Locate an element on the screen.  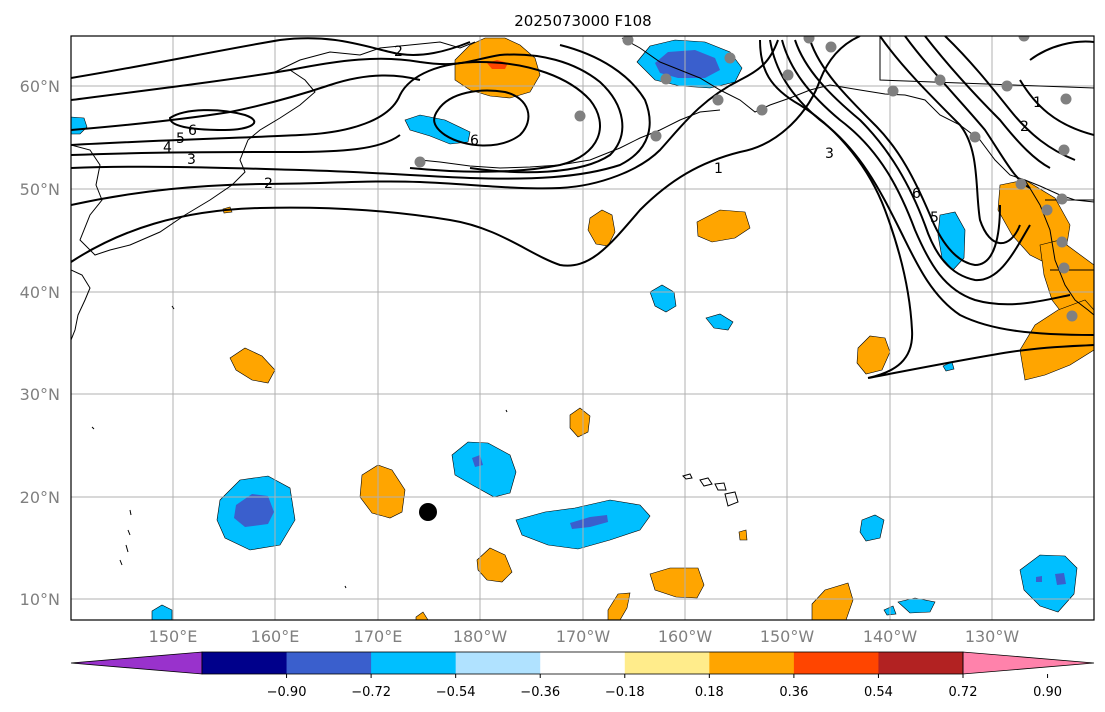
colorbar-tick-label: −0.18 is located at coordinates (625, 692).